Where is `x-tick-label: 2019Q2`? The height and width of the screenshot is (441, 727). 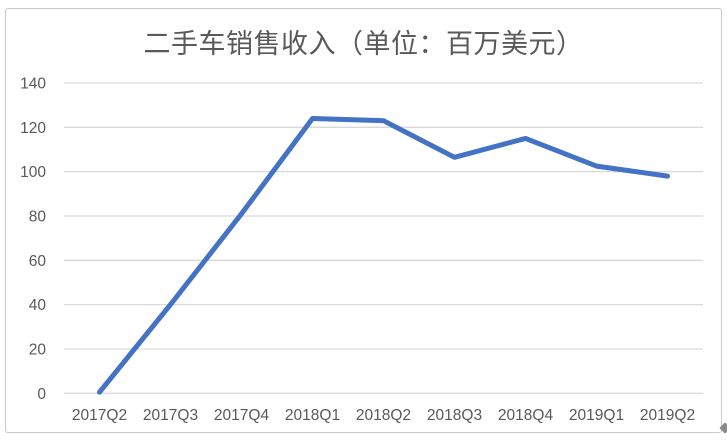 x-tick-label: 2019Q2 is located at coordinates (667, 415).